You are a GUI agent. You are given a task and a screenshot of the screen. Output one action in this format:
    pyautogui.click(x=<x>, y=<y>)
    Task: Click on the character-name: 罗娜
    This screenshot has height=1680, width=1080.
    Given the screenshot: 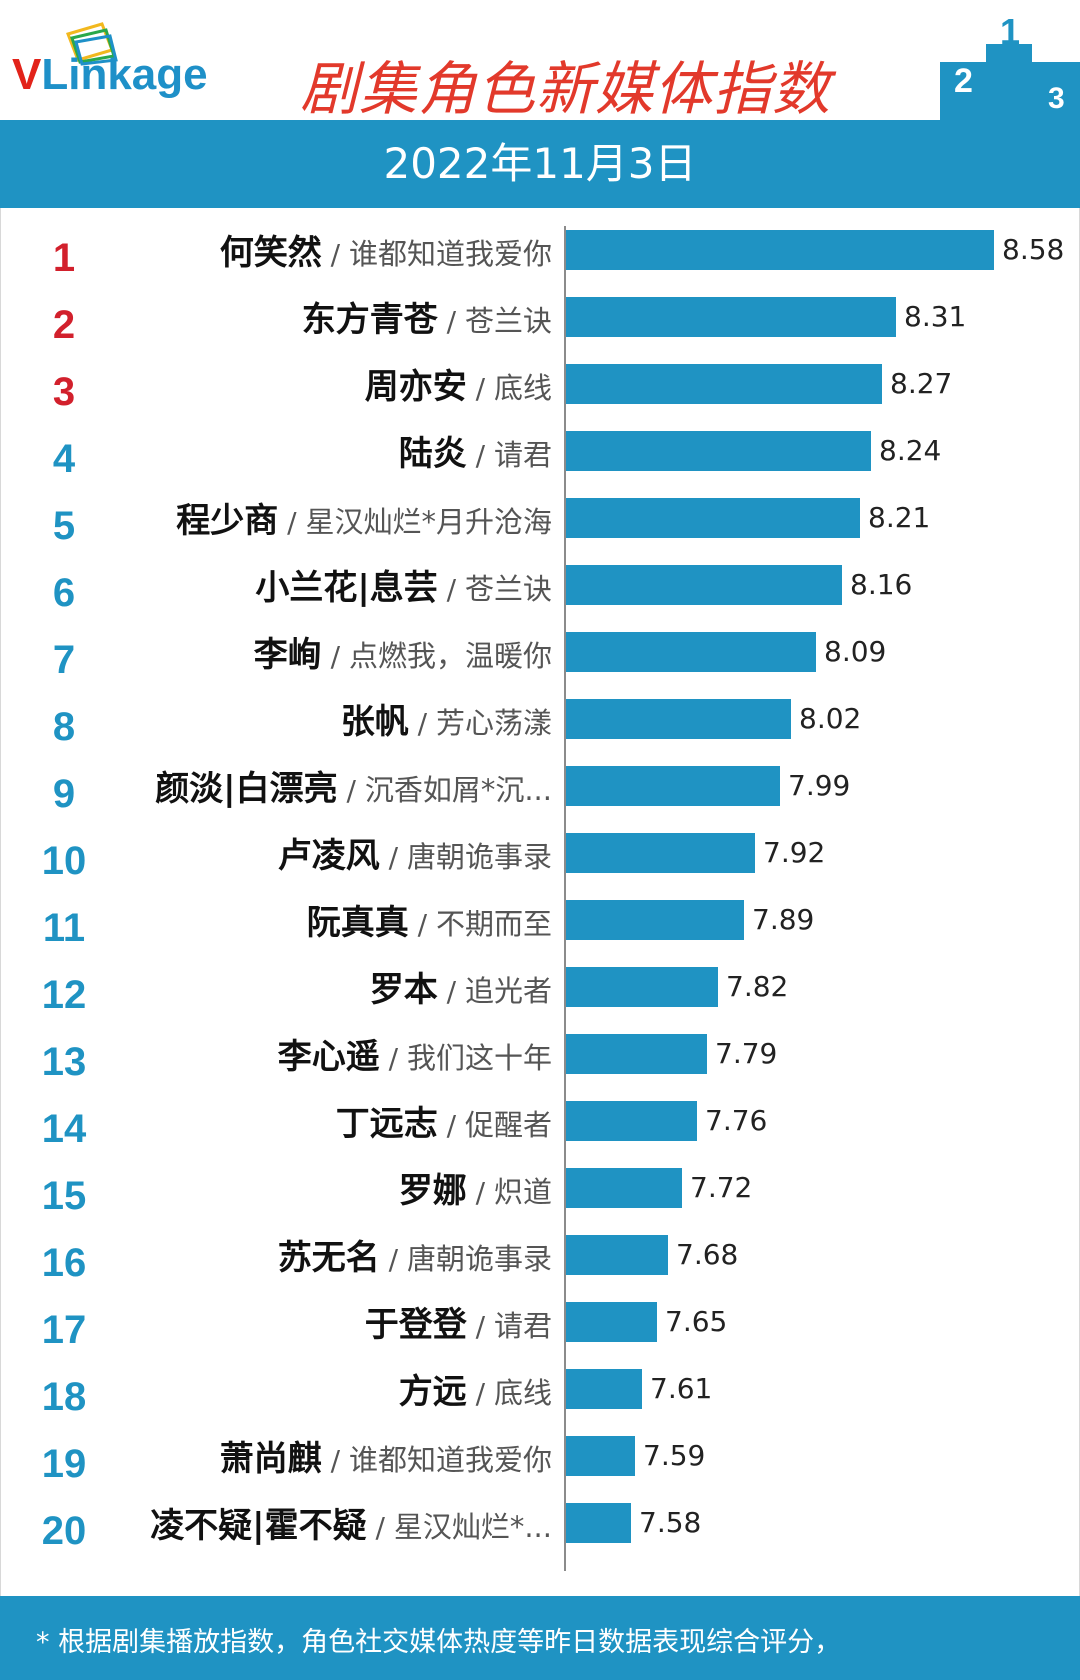 What is the action you would take?
    pyautogui.click(x=432, y=1191)
    